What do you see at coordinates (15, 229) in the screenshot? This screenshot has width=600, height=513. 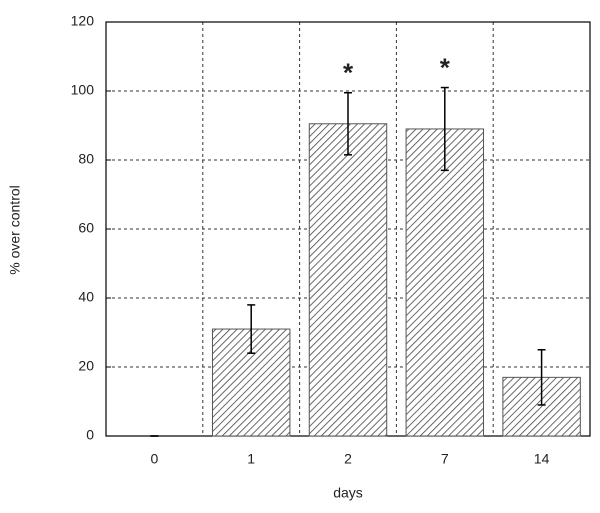 I see `y-axis-label: % over control` at bounding box center [15, 229].